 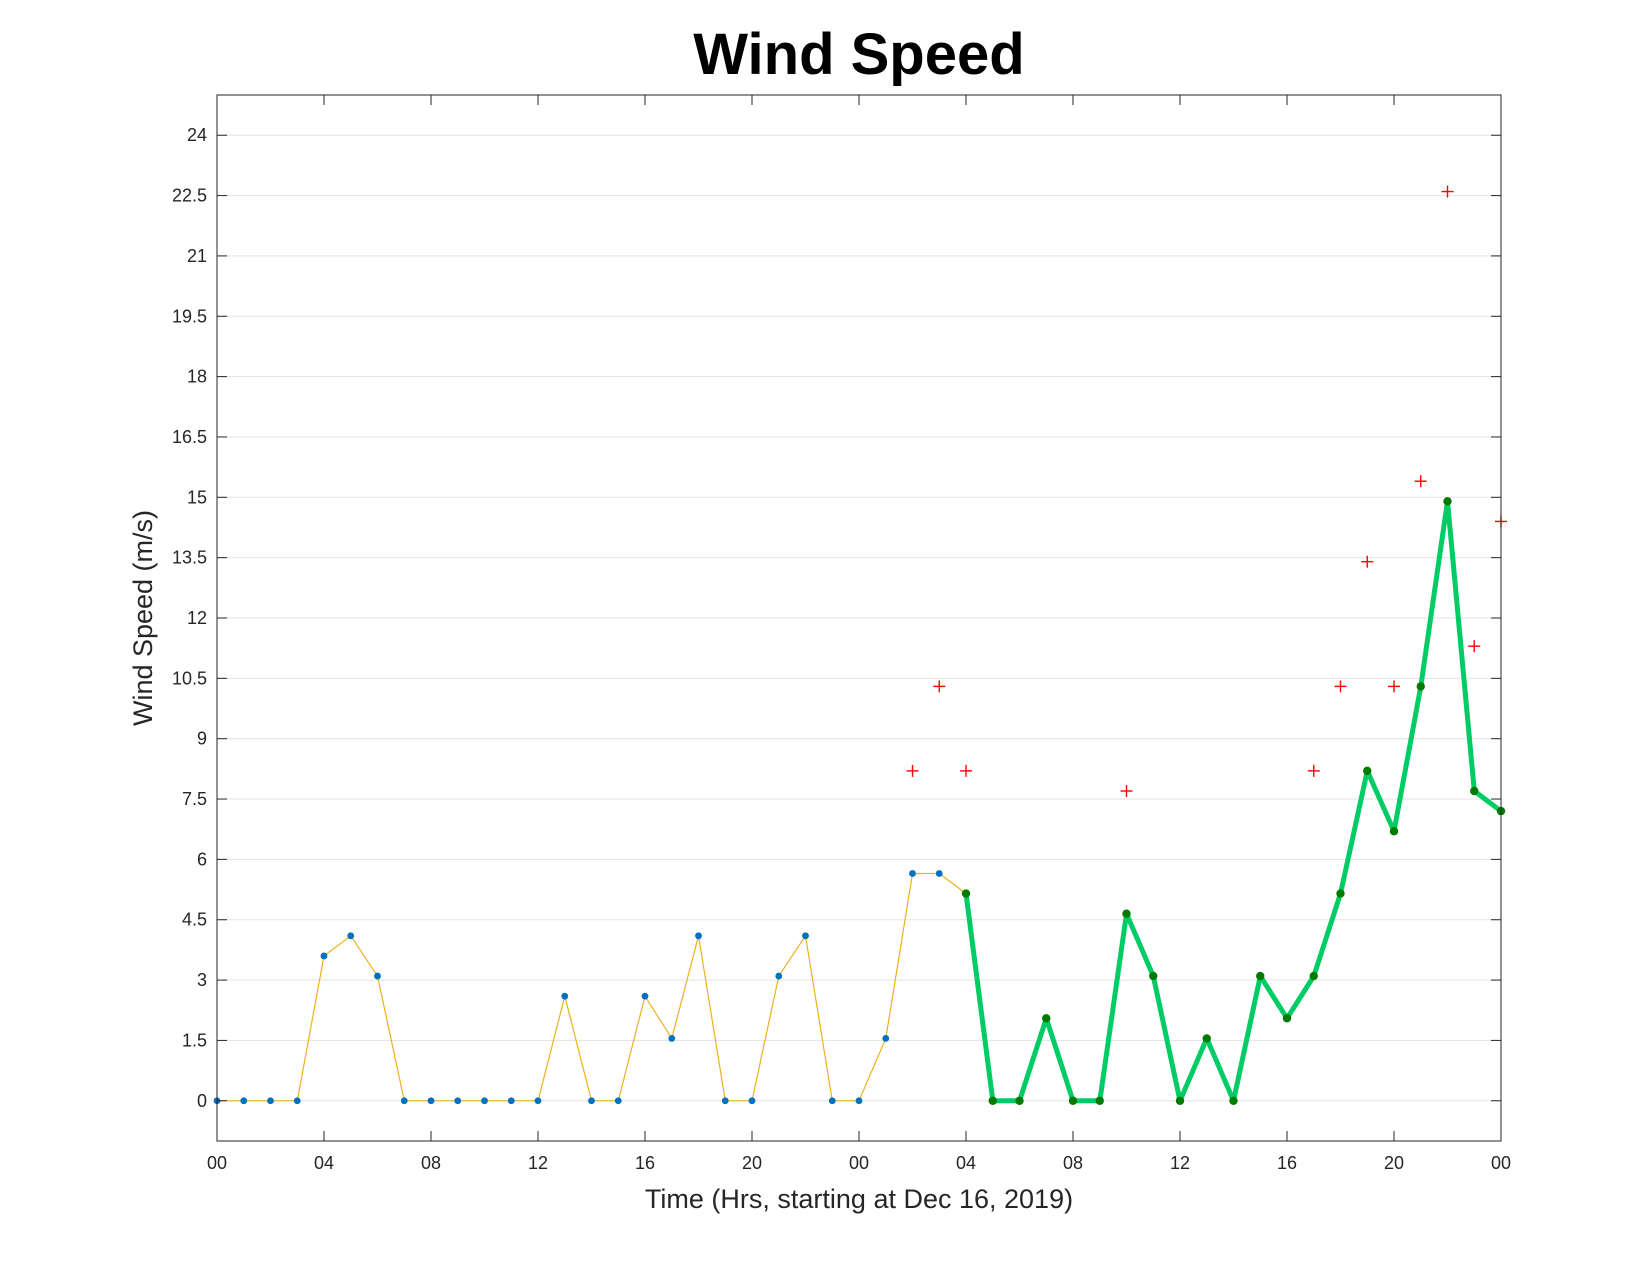 I want to click on y-tick-label: 22.5, so click(x=189, y=196).